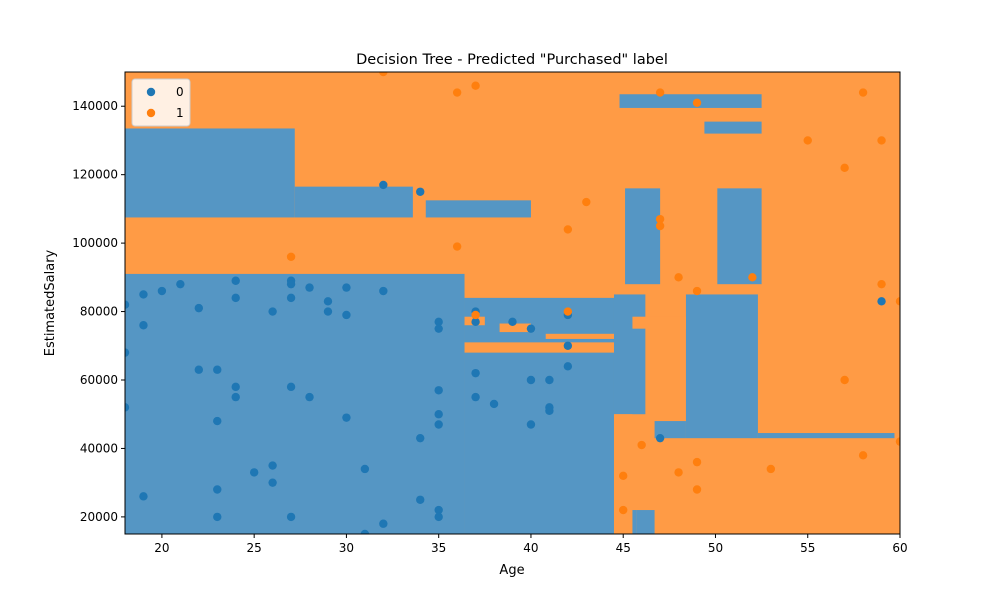 Image resolution: width=1000 pixels, height=600 pixels. Describe the element at coordinates (99, 380) in the screenshot. I see `y-tick-label: 60000` at that location.